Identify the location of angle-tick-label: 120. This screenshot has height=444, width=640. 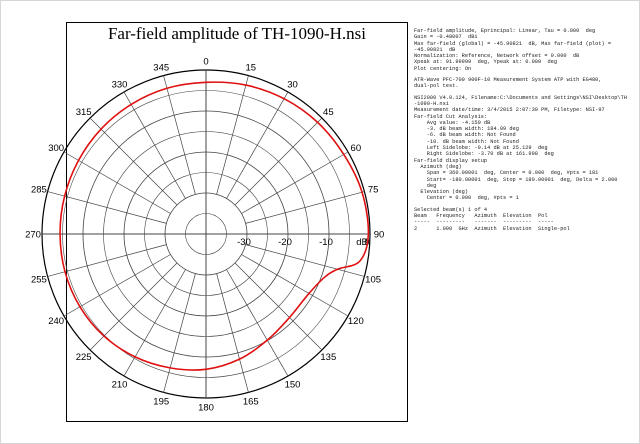
(356, 321).